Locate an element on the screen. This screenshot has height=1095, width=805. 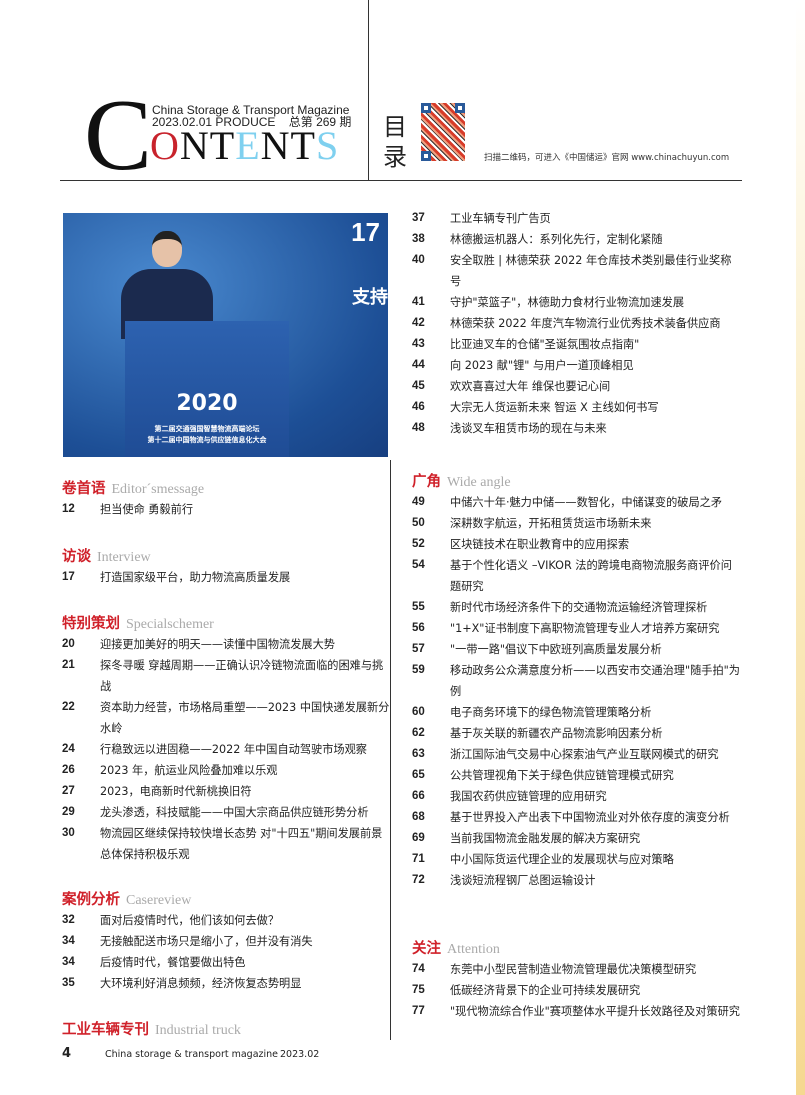
toc-entry: 44 向 2023 献"锂" 与用户一道顶峰相见 is located at coordinates (577, 365).